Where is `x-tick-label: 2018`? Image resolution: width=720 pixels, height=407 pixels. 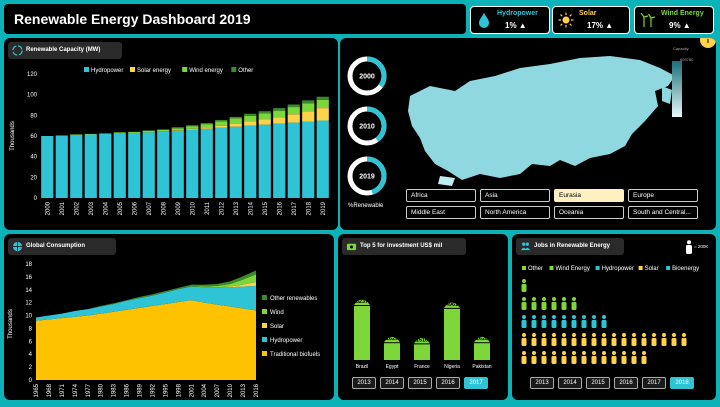
x-tick-label: 2018 is located at coordinates (309, 208).